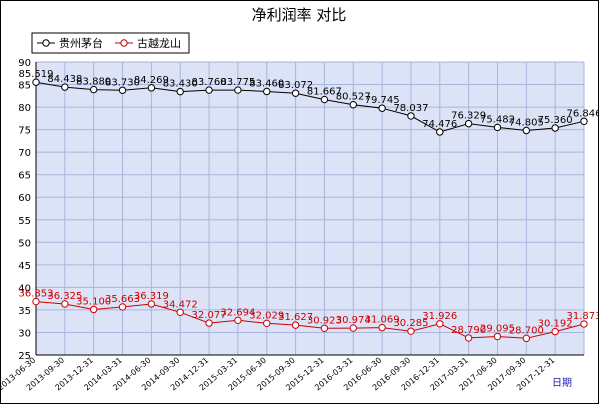 The width and height of the screenshot is (599, 407). Describe the element at coordinates (24, 356) in the screenshot. I see `y-tick-label: 25` at that location.